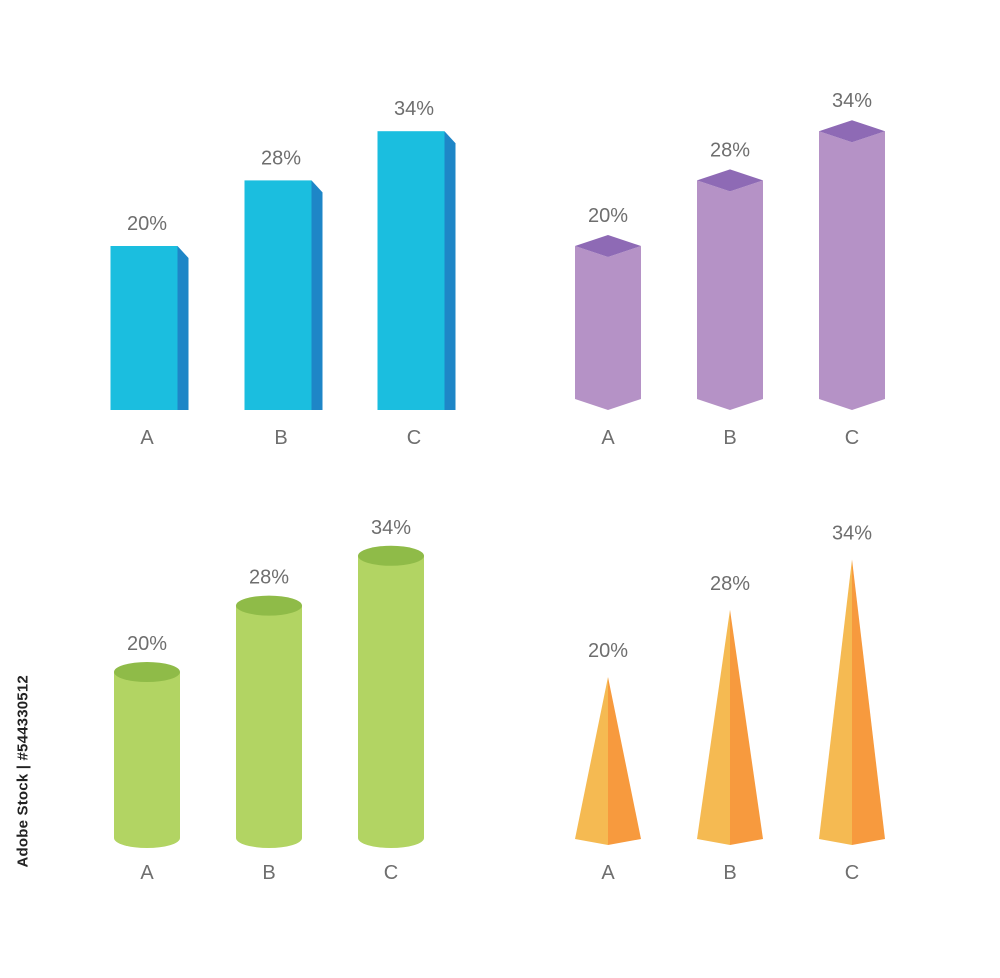 The height and width of the screenshot is (978, 1000). I want to click on chart-3d-pyramid: 20% A 28% B 34% C, so click(730, 703).